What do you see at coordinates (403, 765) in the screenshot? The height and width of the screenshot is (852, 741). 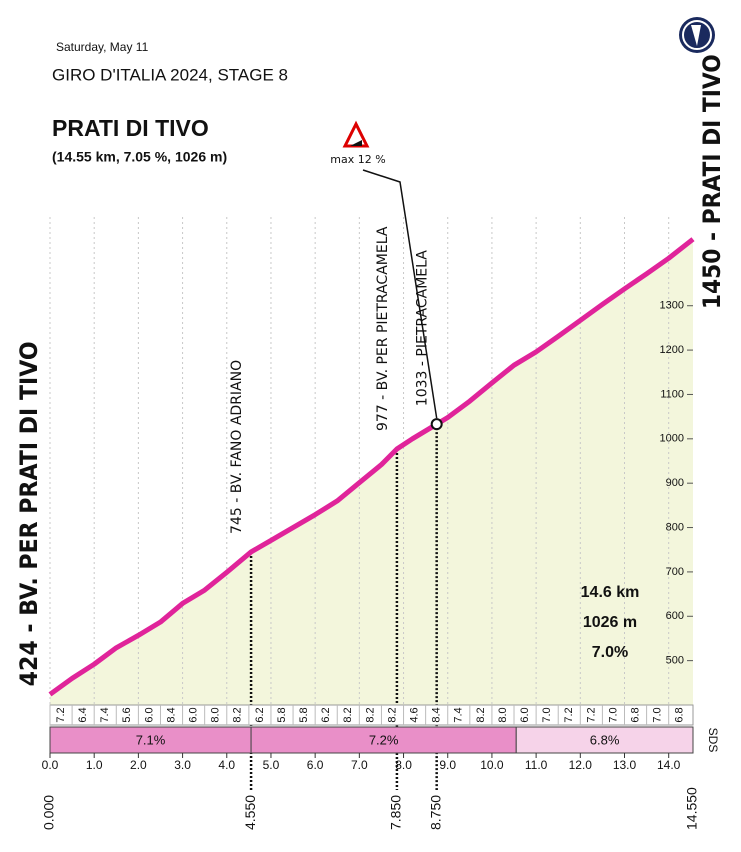 I see `x-tick-label: 8.0` at bounding box center [403, 765].